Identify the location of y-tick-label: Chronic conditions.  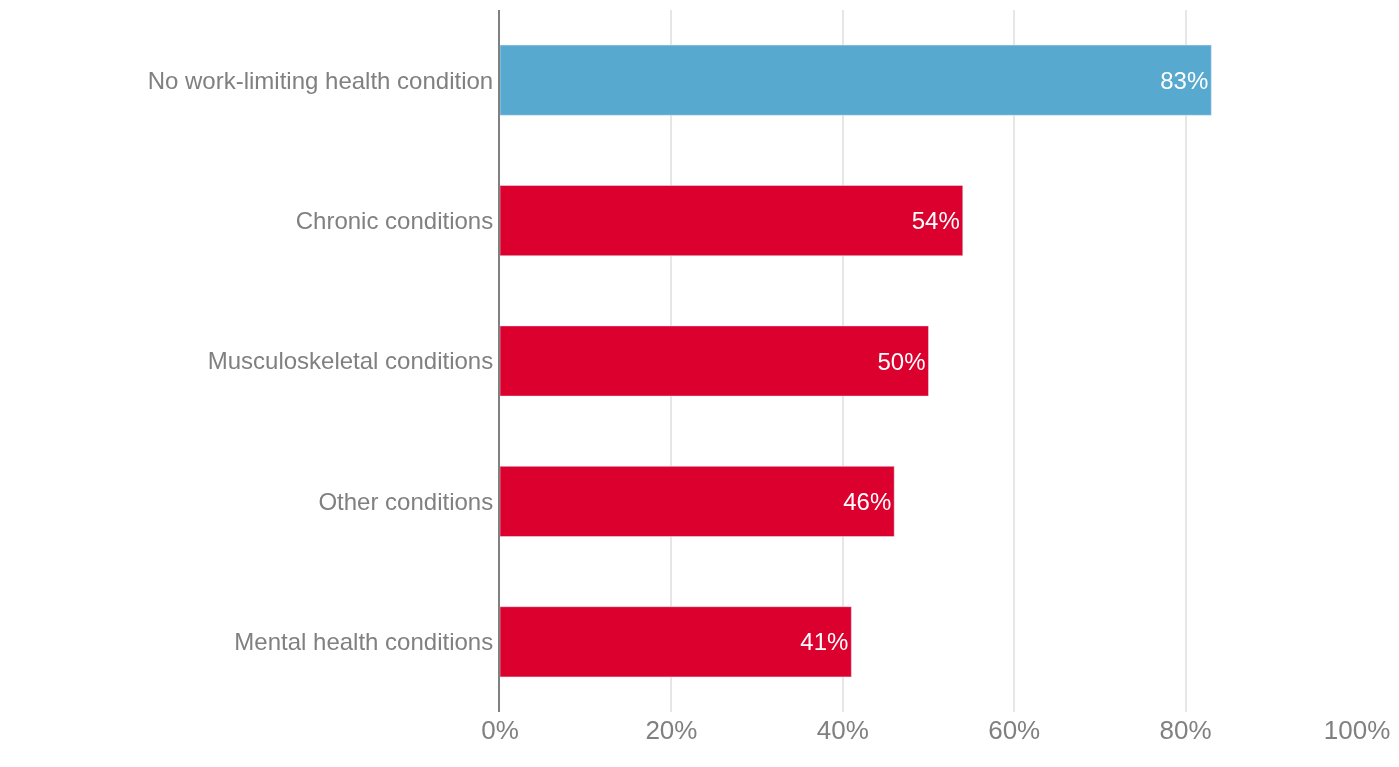
(394, 220).